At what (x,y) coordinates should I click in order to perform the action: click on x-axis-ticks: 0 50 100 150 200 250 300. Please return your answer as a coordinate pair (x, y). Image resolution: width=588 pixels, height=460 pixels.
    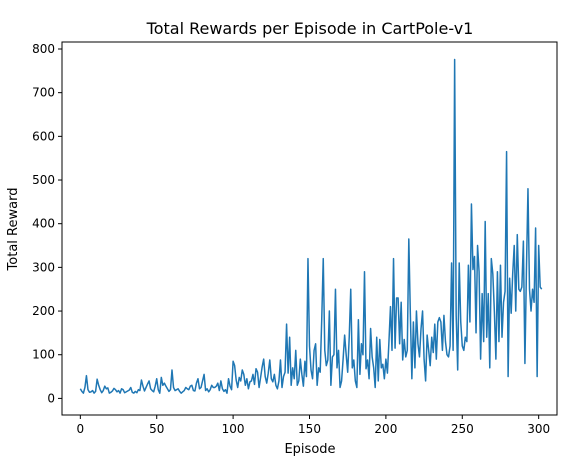
    Looking at the image, I should click on (313, 425).